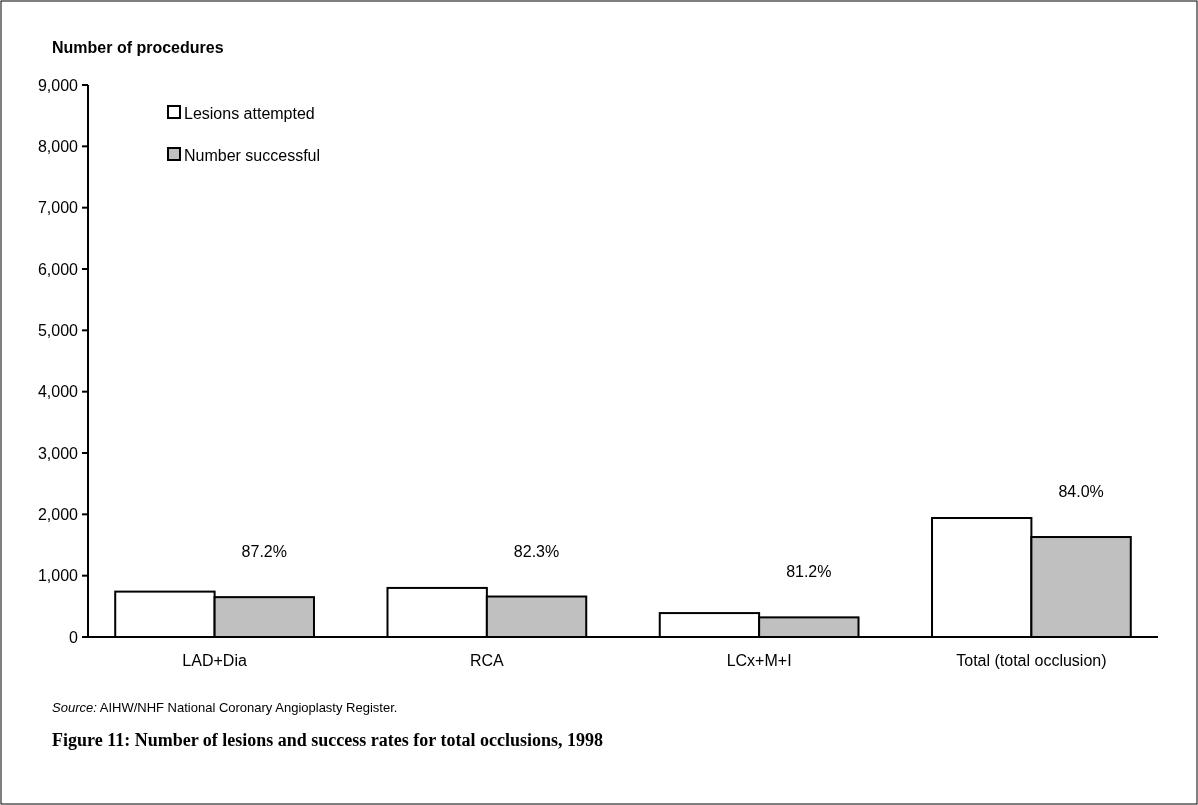  I want to click on source-note: Source: AIHW/NHF National Coronary Angioplasty Register., so click(225, 707).